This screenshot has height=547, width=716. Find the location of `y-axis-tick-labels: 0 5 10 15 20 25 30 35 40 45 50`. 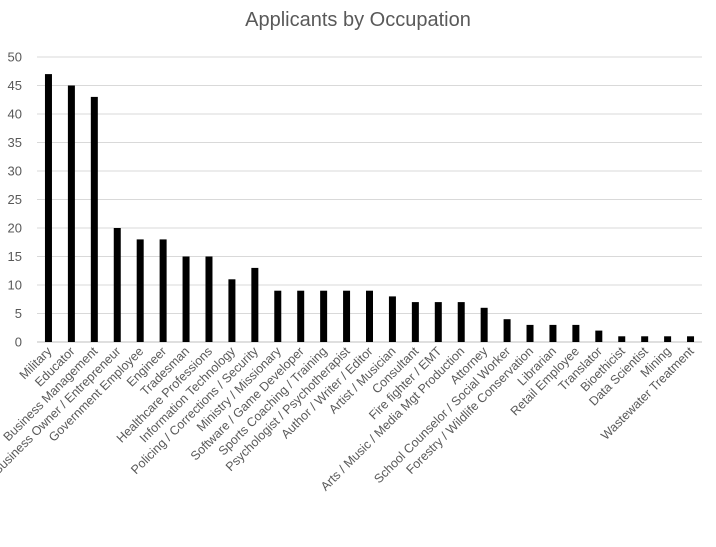

y-axis-tick-labels: 0 5 10 15 20 25 30 35 40 45 50 is located at coordinates (15, 200).